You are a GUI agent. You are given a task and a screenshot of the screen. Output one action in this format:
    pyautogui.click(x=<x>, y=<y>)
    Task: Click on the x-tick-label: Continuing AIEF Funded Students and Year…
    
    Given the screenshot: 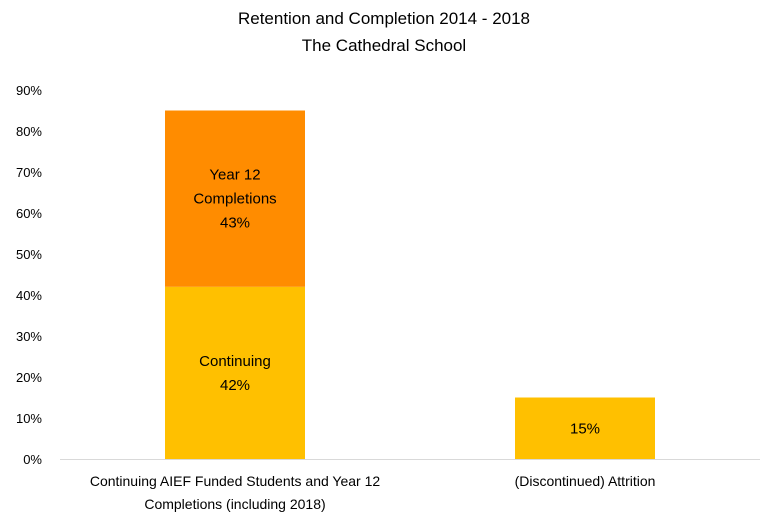 What is the action you would take?
    pyautogui.click(x=235, y=481)
    